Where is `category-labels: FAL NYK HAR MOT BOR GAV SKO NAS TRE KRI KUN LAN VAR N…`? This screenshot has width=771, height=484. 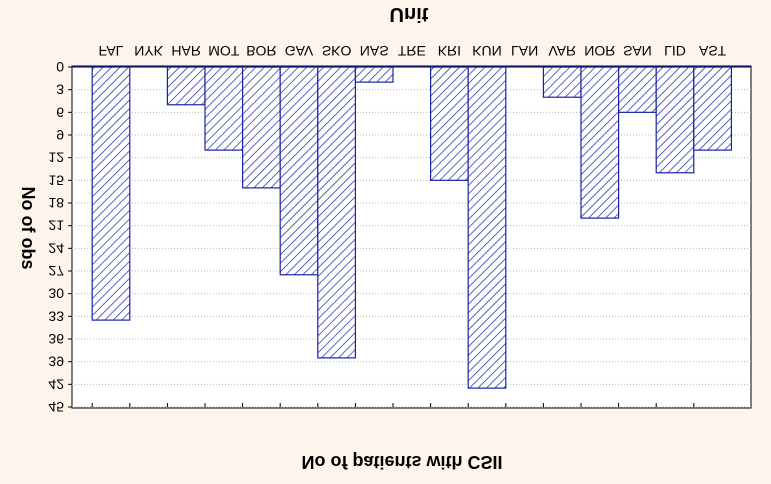 category-labels: FAL NYK HAR MOT BOR GAV SKO NAS TRE KRI KUN LAN VAR N… is located at coordinates (413, 51).